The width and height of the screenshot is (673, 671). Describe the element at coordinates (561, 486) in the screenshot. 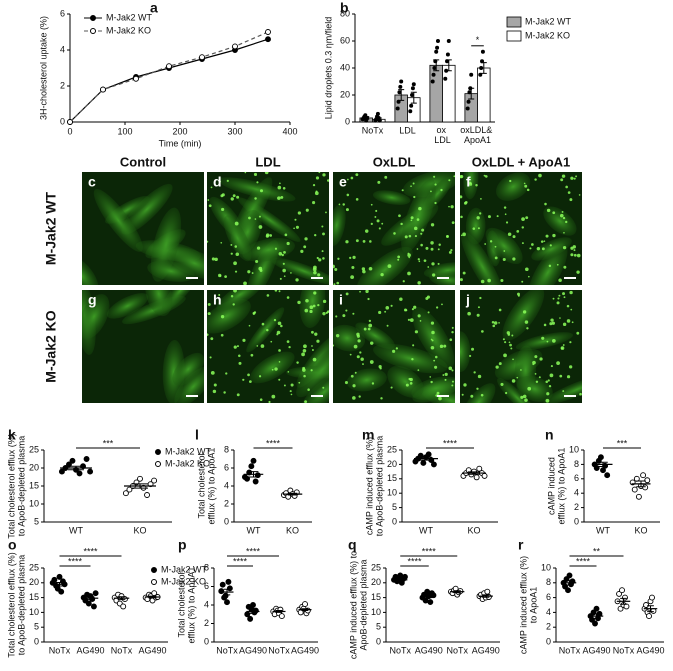

I see `y-axis-label: efflux (%) to ApoA1` at that location.